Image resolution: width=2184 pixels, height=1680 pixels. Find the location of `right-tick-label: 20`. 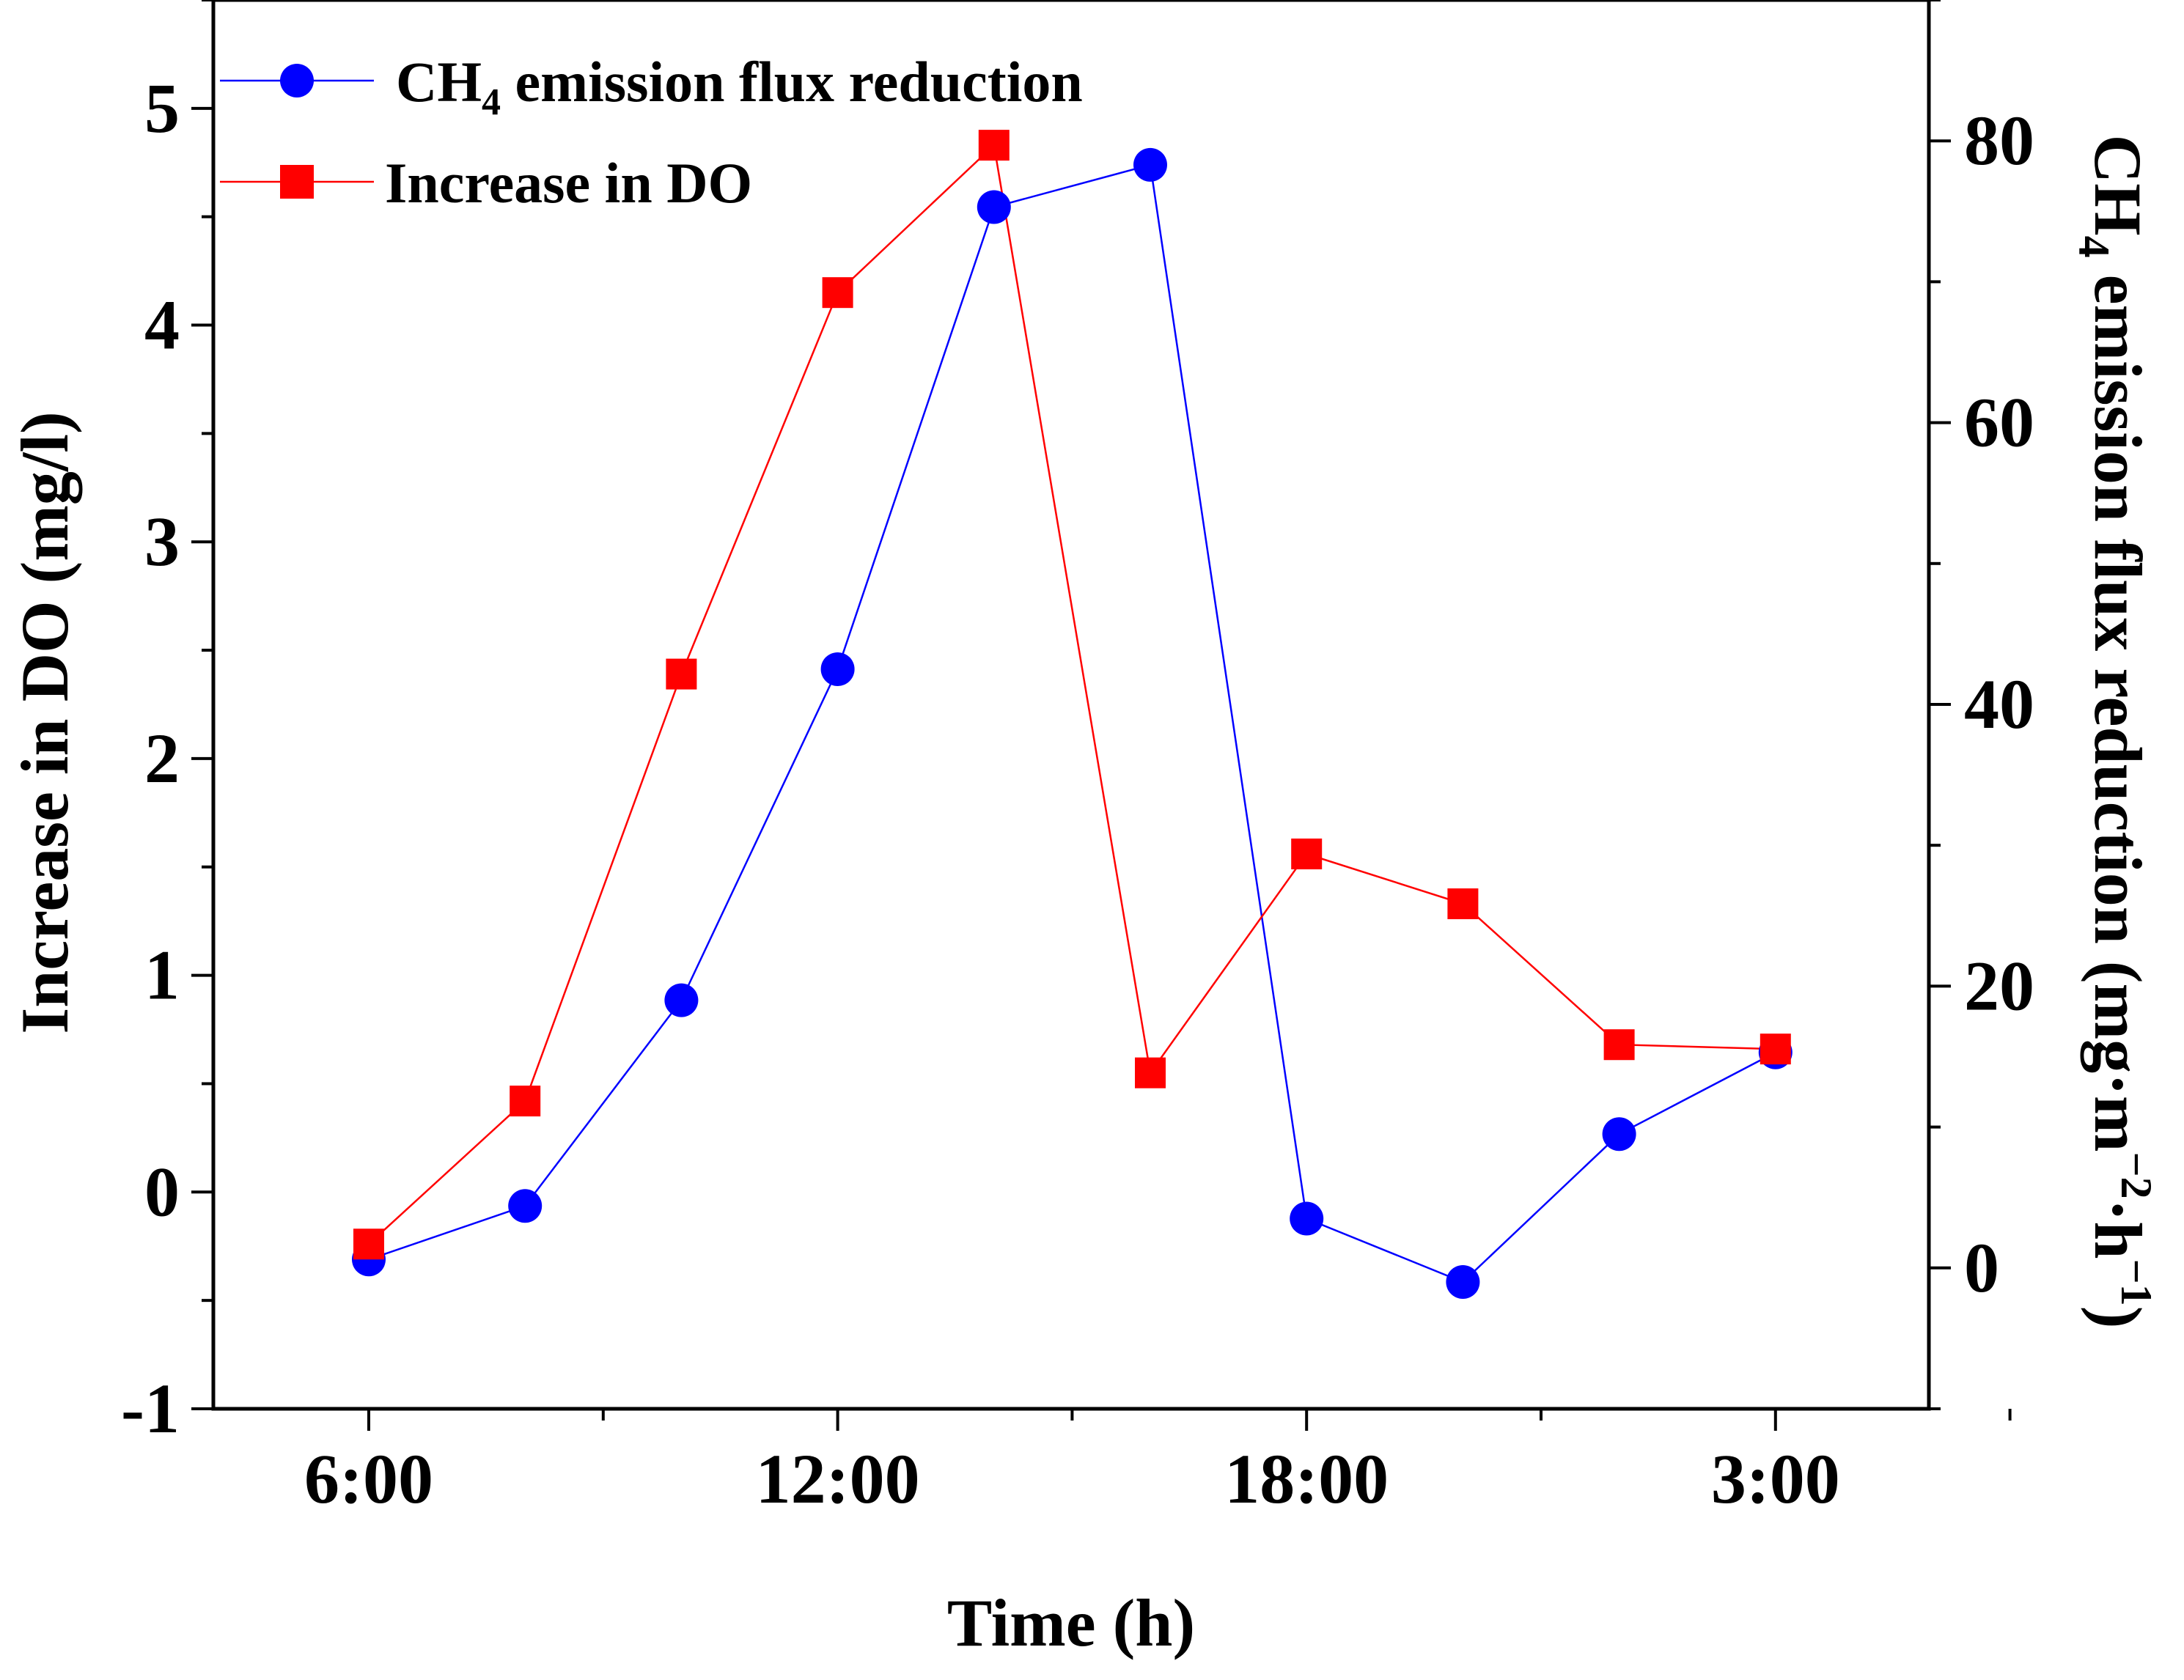

right-tick-label: 20 is located at coordinates (1999, 985).